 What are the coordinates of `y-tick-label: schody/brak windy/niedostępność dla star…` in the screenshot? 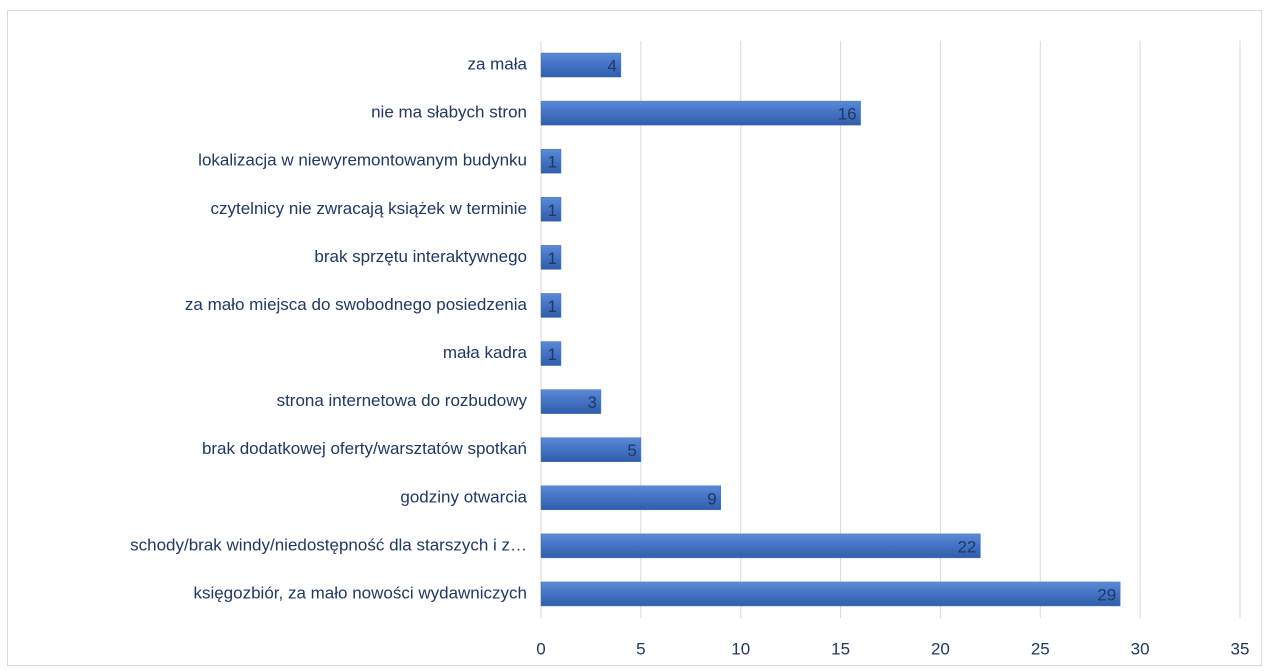 It's located at (328, 544).